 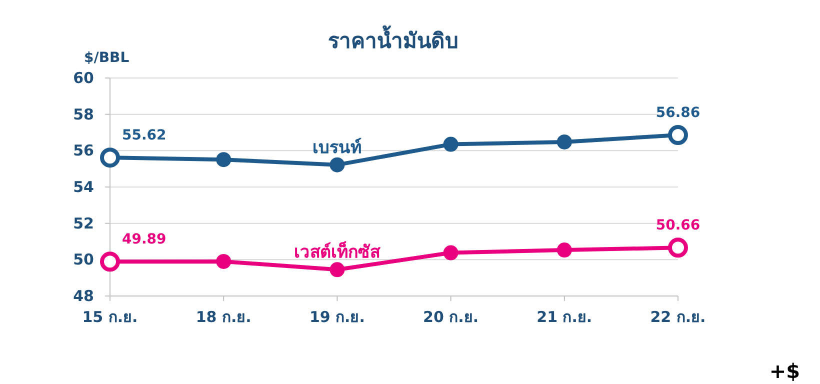 I want to click on chart-title: ราคาน้ำมันดิบ, so click(x=393, y=39).